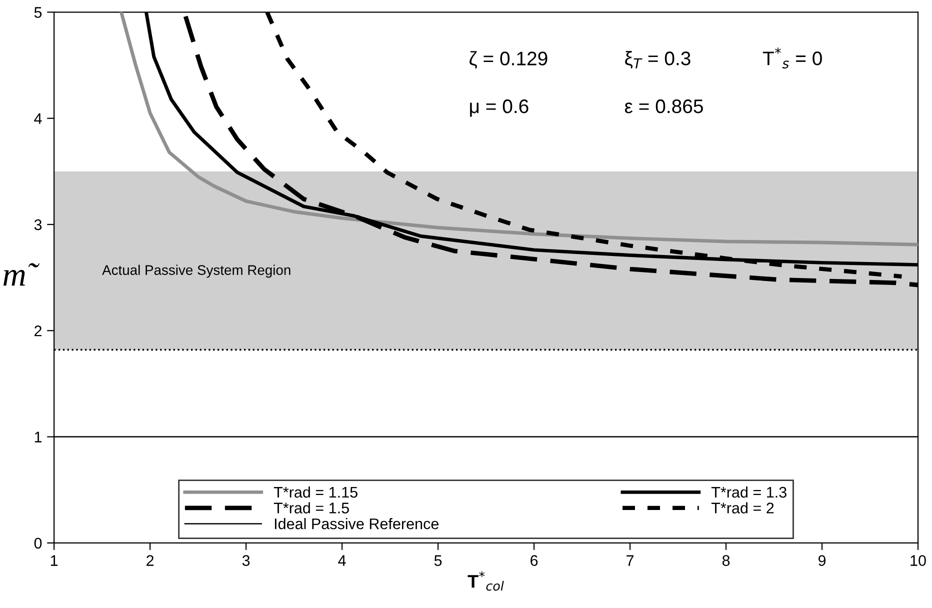 The image size is (932, 608). What do you see at coordinates (54, 560) in the screenshot?
I see `x-tick-label: 1` at bounding box center [54, 560].